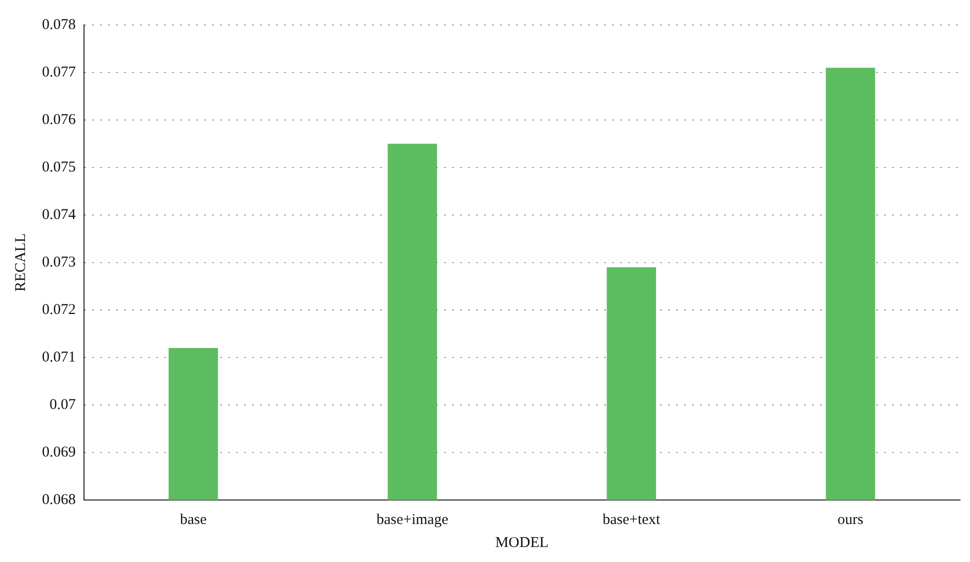 The image size is (970, 562). Describe the element at coordinates (522, 542) in the screenshot. I see `x-axis-title: MODEL` at that location.